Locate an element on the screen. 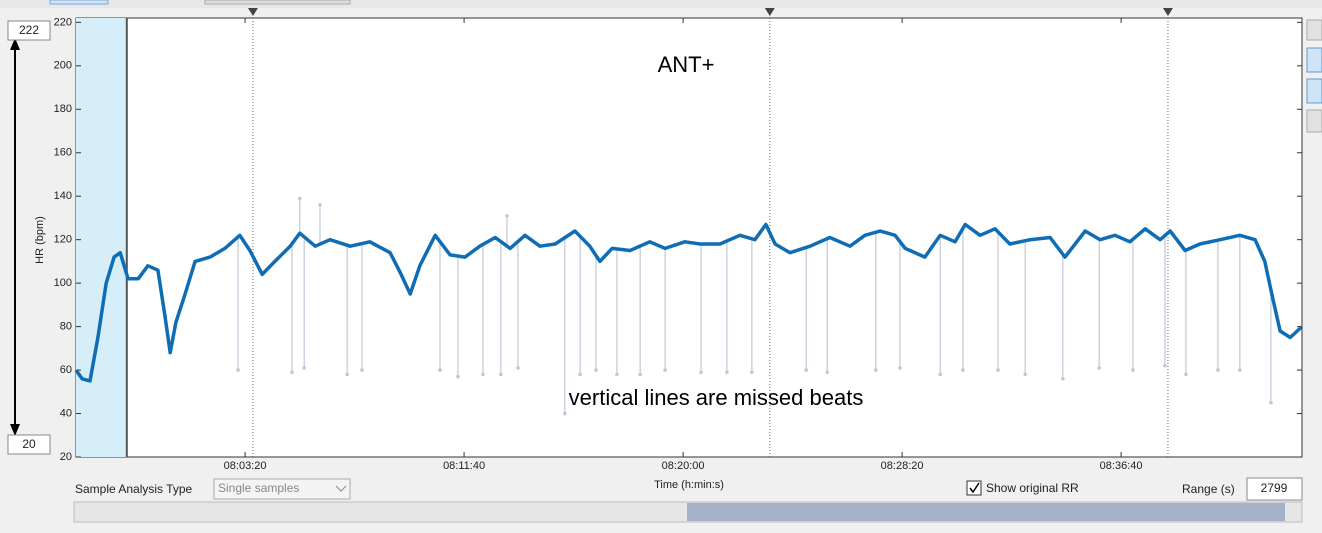  y-tick-label: 100 is located at coordinates (63, 283).